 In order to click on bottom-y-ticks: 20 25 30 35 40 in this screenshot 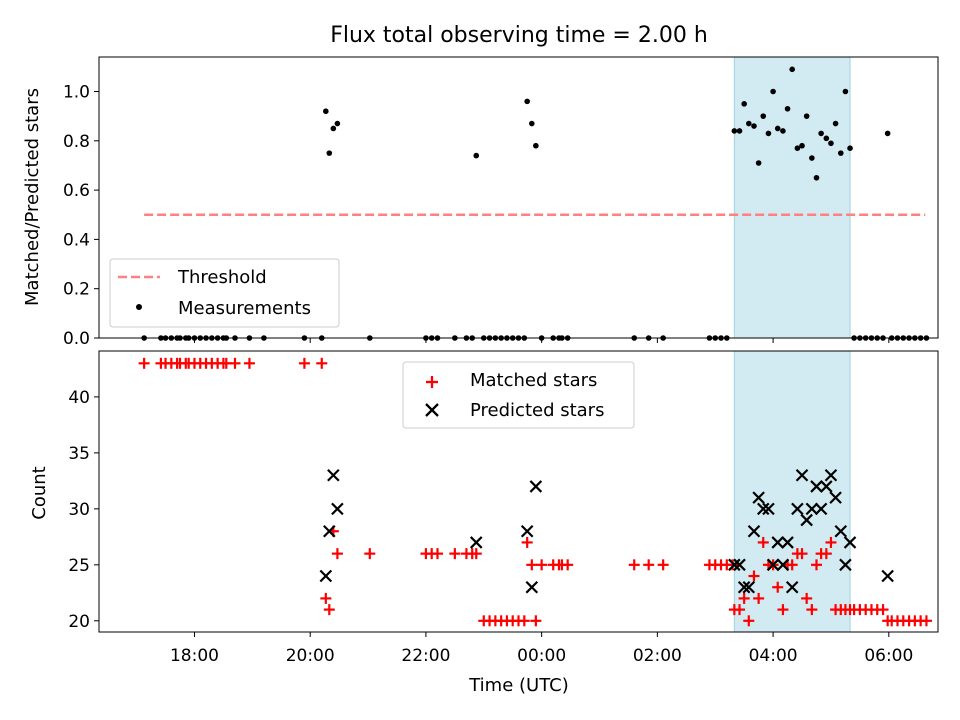, I will do `click(83, 510)`.